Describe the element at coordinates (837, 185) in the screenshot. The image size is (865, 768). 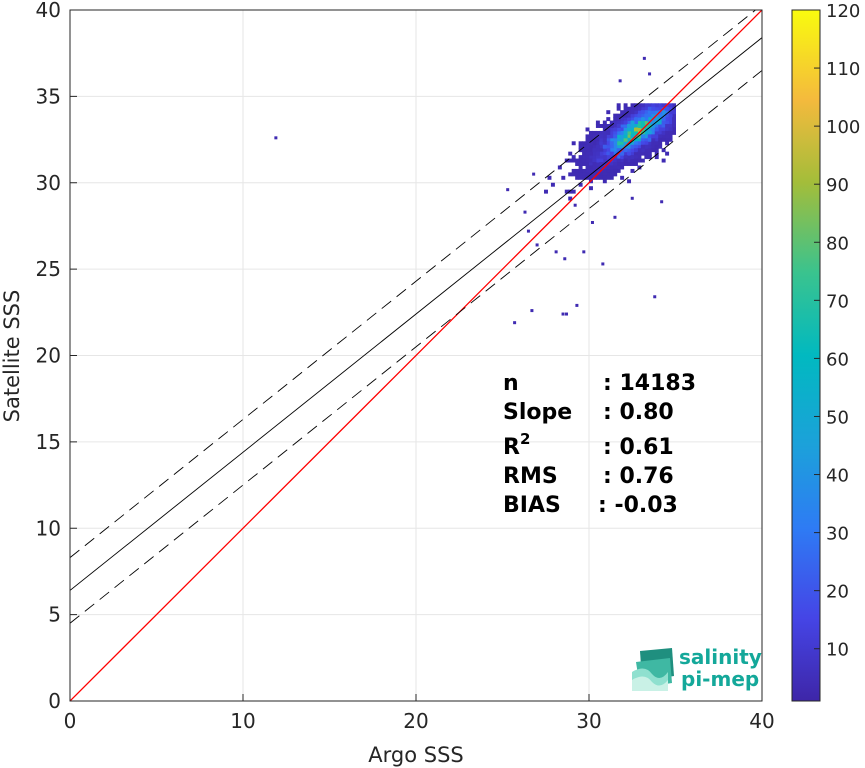
I see `colorbar-tick-label: 90` at that location.